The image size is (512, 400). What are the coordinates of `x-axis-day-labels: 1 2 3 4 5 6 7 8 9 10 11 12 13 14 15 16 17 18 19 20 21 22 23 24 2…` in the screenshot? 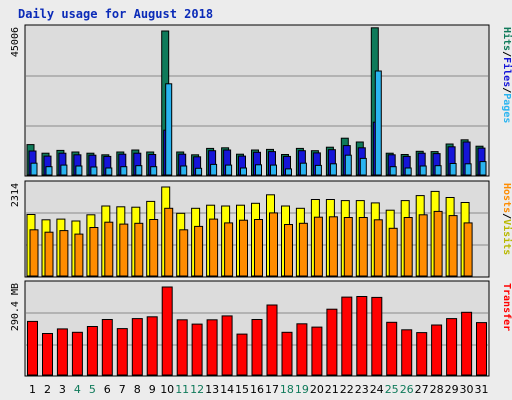 It's located at (259, 389).